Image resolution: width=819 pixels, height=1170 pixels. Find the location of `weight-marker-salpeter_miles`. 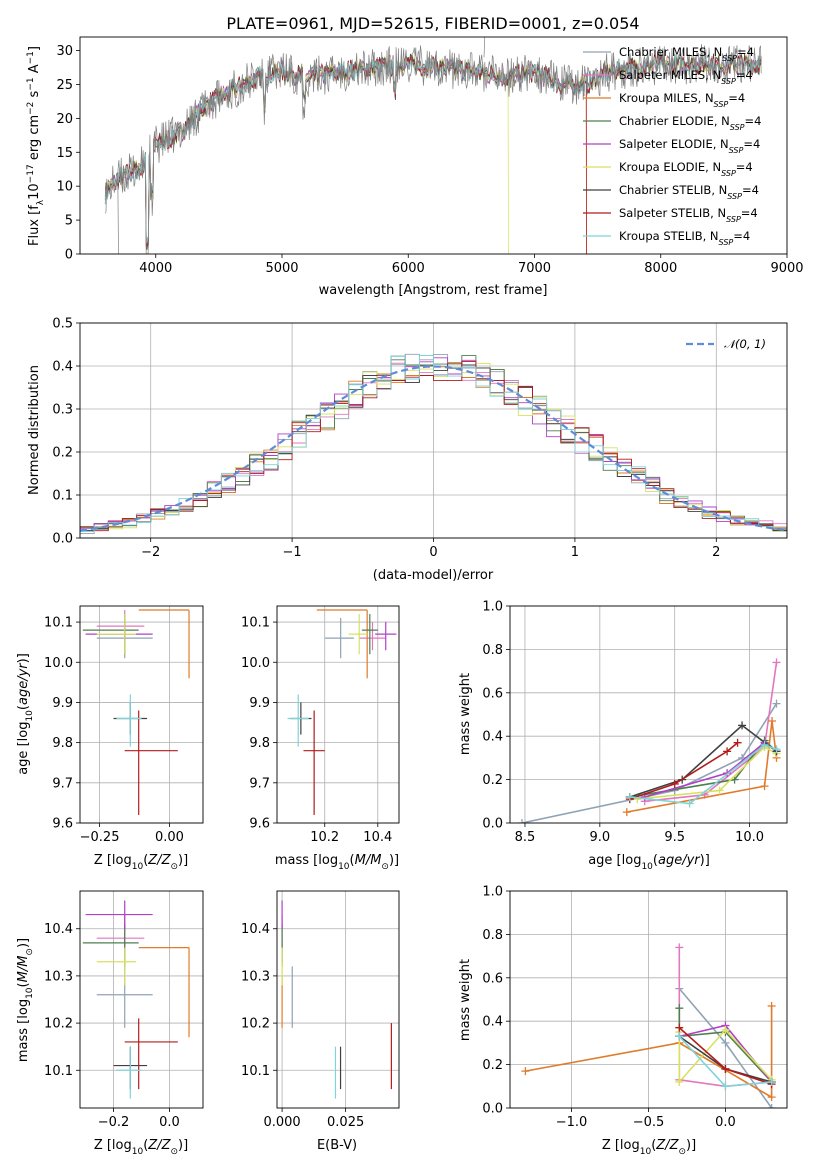

weight-marker-salpeter_miles is located at coordinates (679, 947).